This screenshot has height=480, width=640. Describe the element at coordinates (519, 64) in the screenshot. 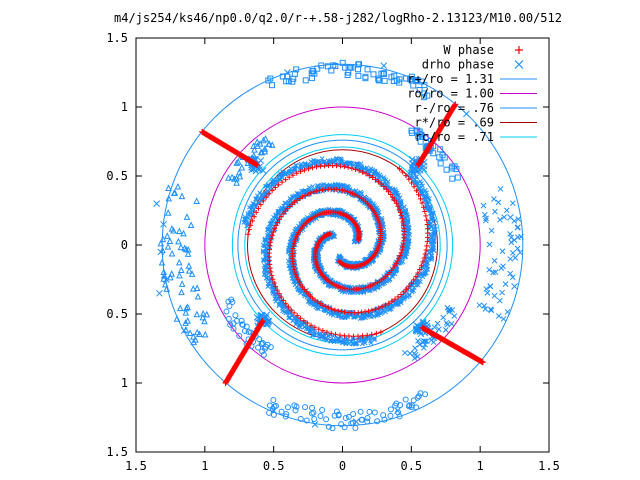

I see `legend-swatch` at that location.